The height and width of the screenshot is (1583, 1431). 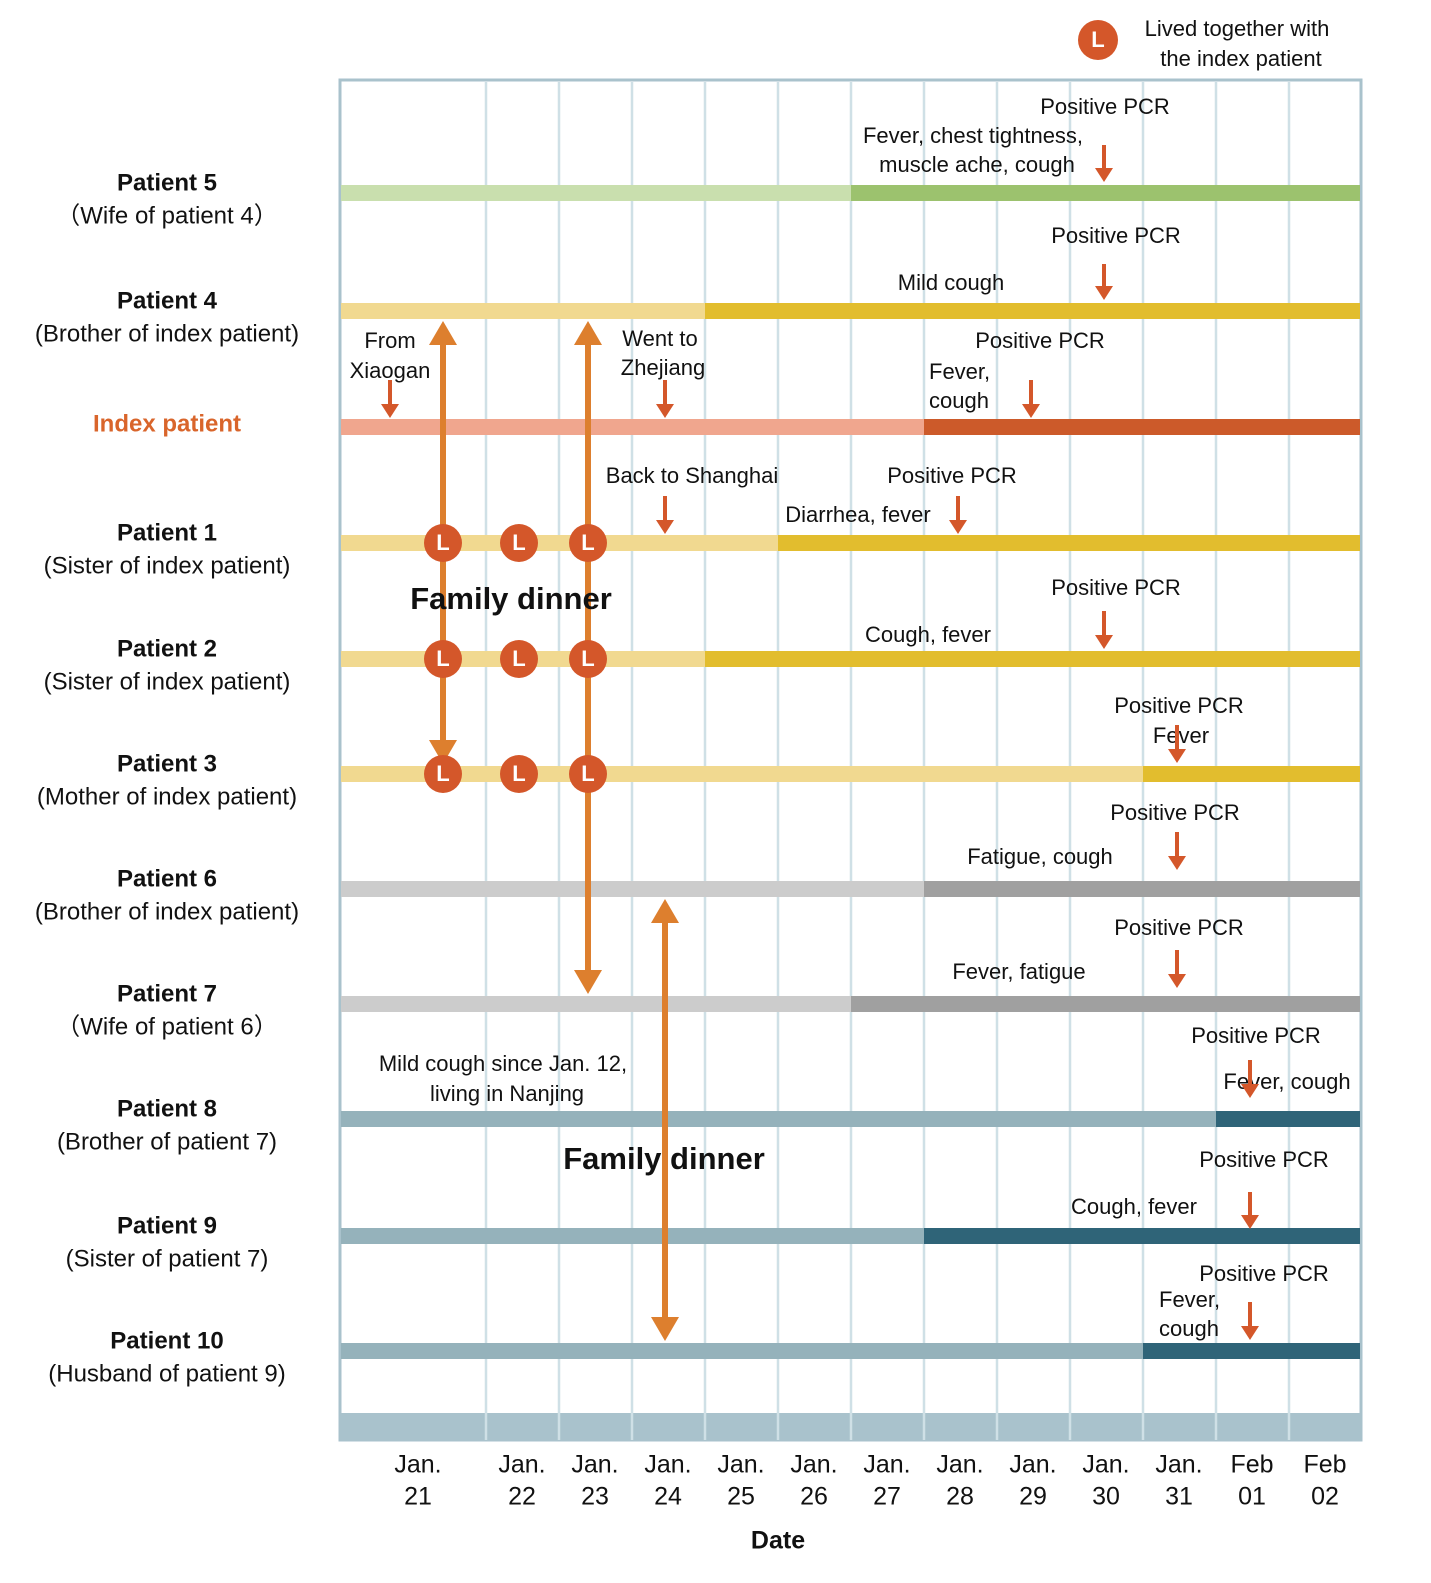 I want to click on row-label-relation: (Brother of index patient), so click(x=167, y=911).